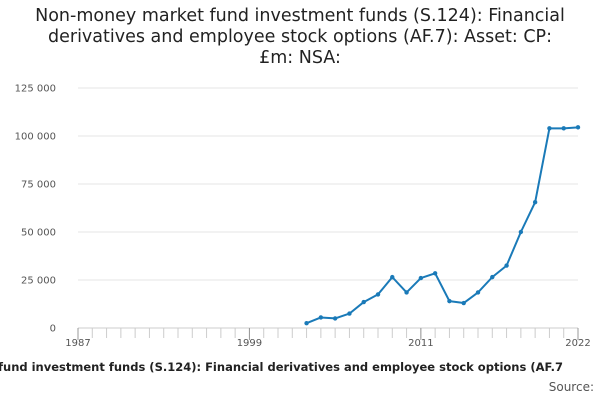  I want to click on y-tick-label: 100 000, so click(35, 137).